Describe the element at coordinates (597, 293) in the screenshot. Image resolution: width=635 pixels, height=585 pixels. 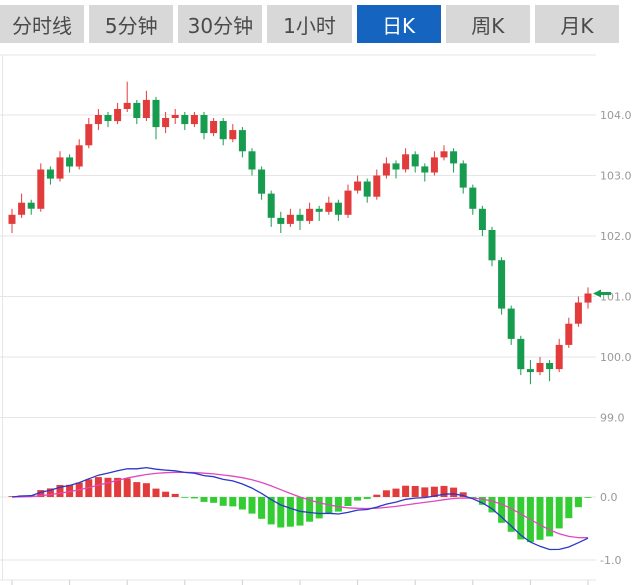
I see `last-price-marker` at that location.